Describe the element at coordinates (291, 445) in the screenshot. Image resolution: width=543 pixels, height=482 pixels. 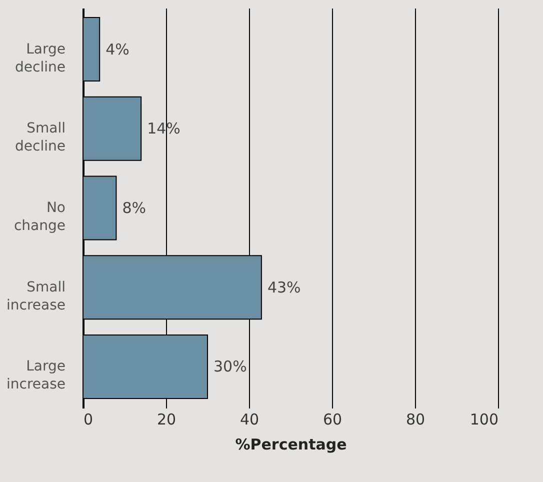
I see `x-axis-title: %Percentage` at that location.